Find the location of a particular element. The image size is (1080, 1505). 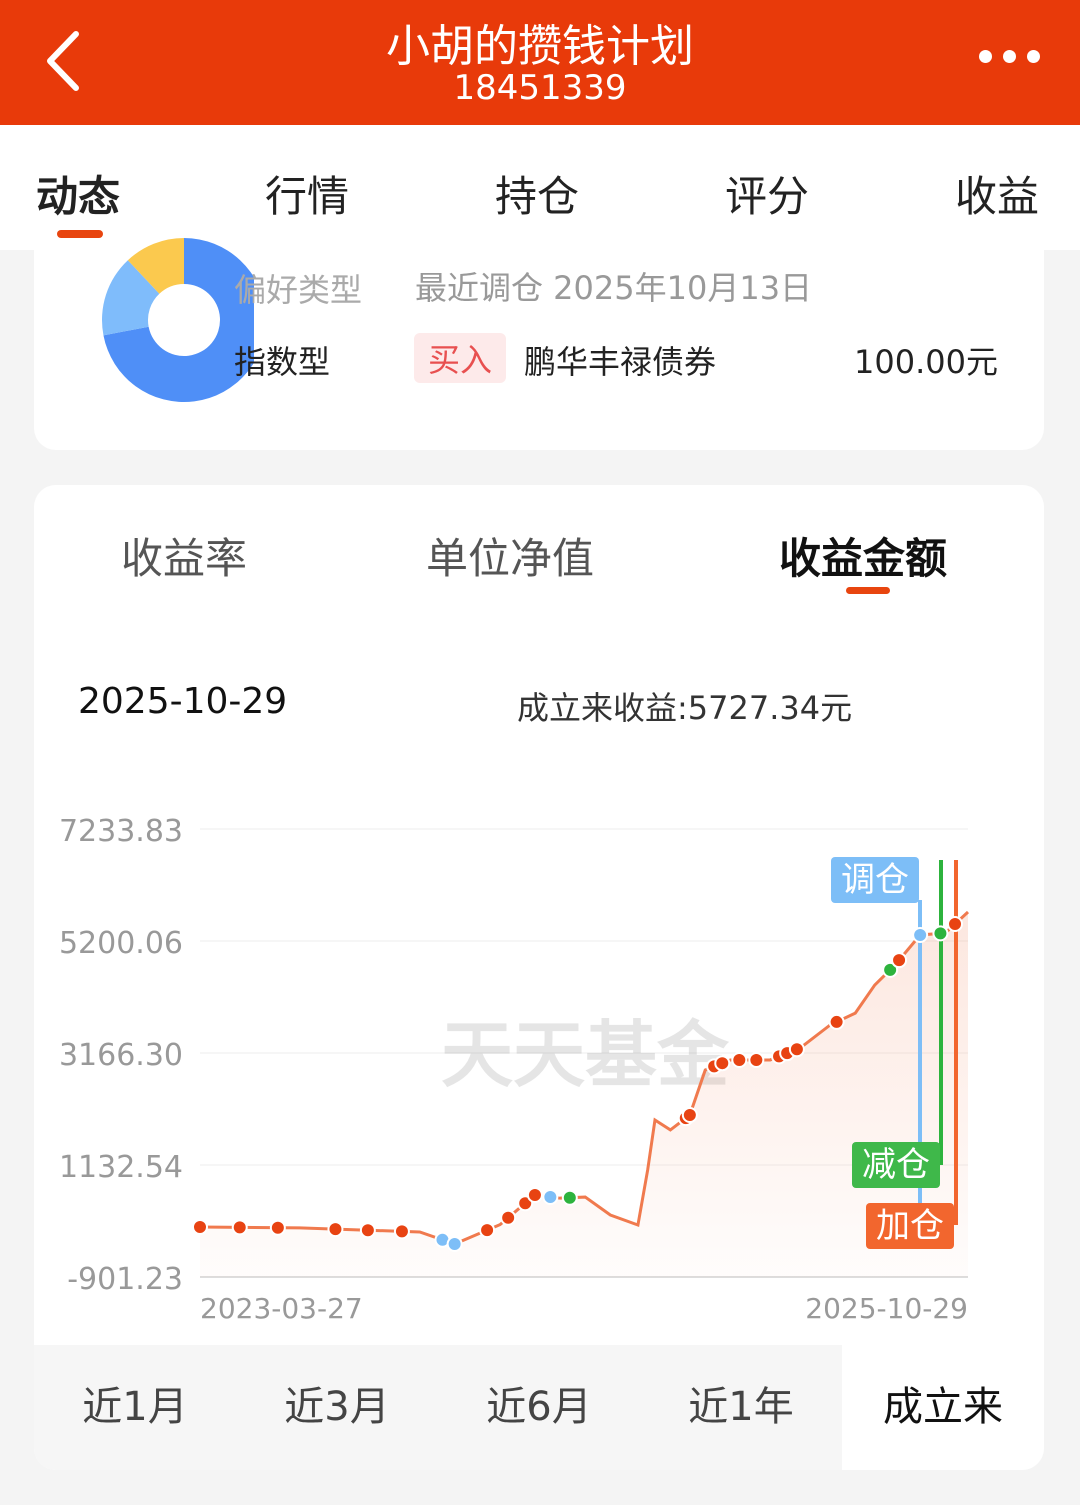

preference-label: 偏好类型 is located at coordinates (298, 290).